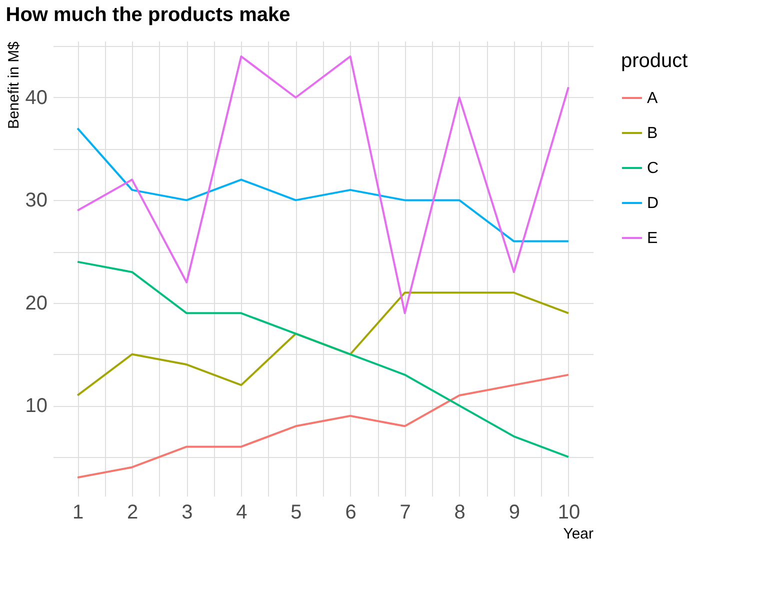 This screenshot has height=592, width=764. What do you see at coordinates (569, 513) in the screenshot?
I see `x-tick-label: 10` at bounding box center [569, 513].